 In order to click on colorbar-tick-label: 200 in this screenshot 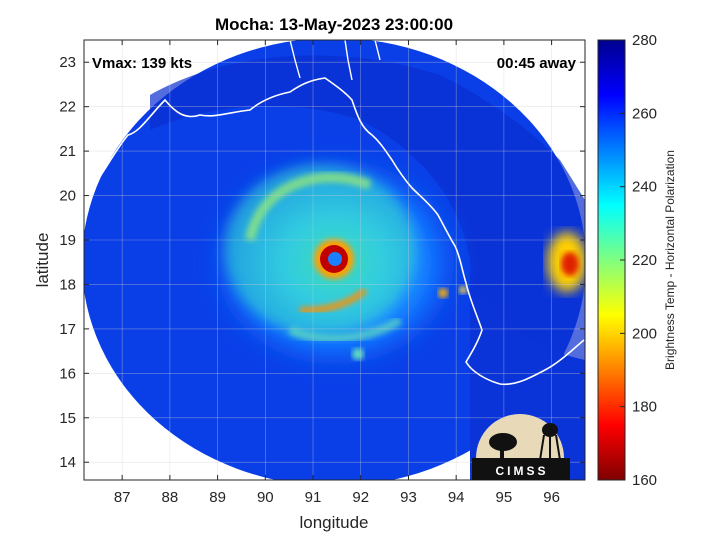, I will do `click(644, 333)`.